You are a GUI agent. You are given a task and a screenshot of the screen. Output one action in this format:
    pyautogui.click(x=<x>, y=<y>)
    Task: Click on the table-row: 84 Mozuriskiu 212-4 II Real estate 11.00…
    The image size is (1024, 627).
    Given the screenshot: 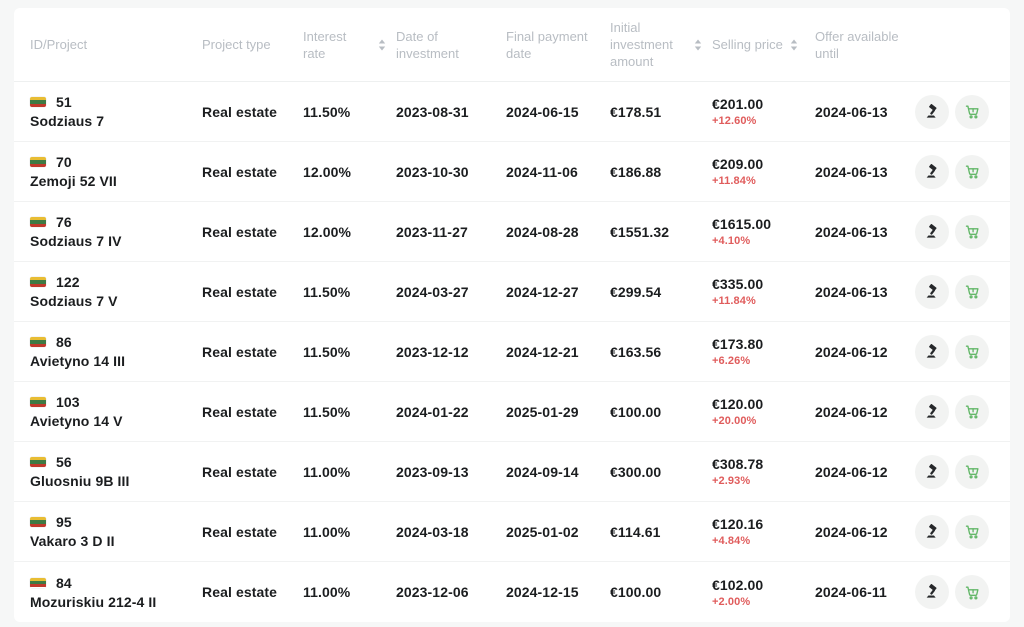 What is the action you would take?
    pyautogui.click(x=512, y=592)
    